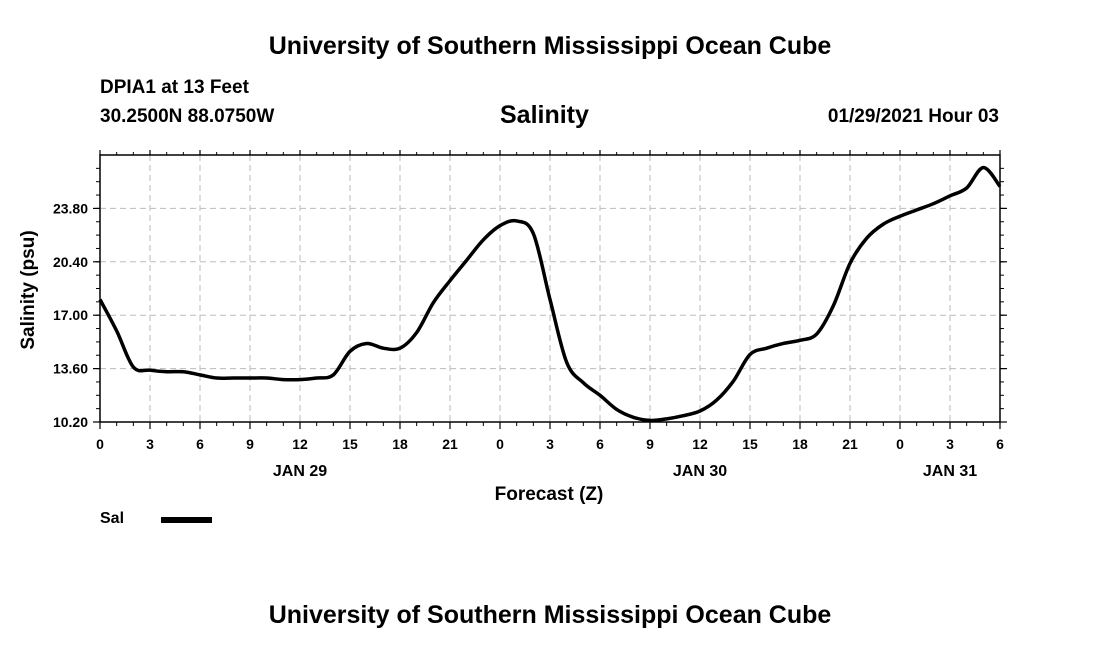 The image size is (1100, 650). I want to click on chart-title: Salinity, so click(544, 115).